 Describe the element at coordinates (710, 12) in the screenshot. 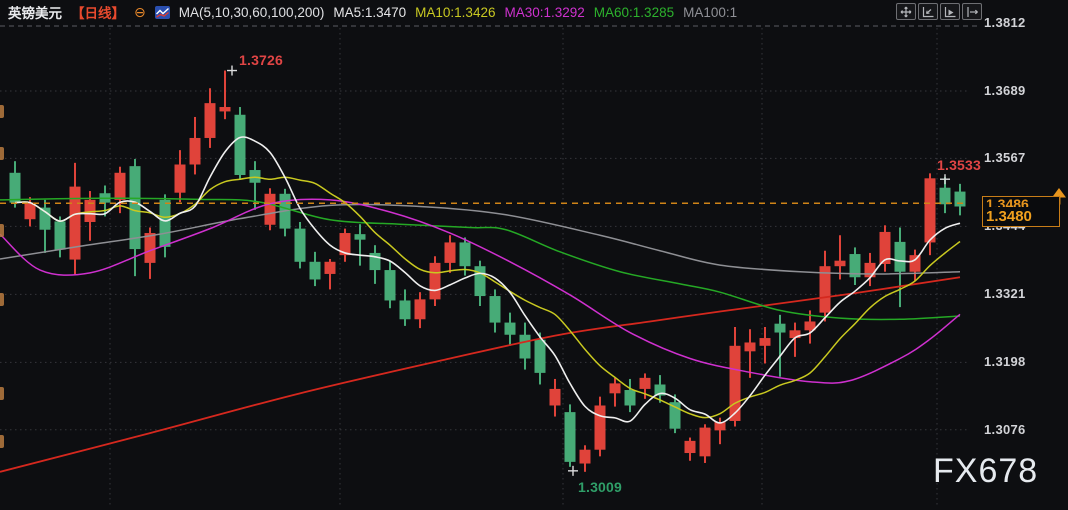

I see `ma100-value: MA100:1` at that location.